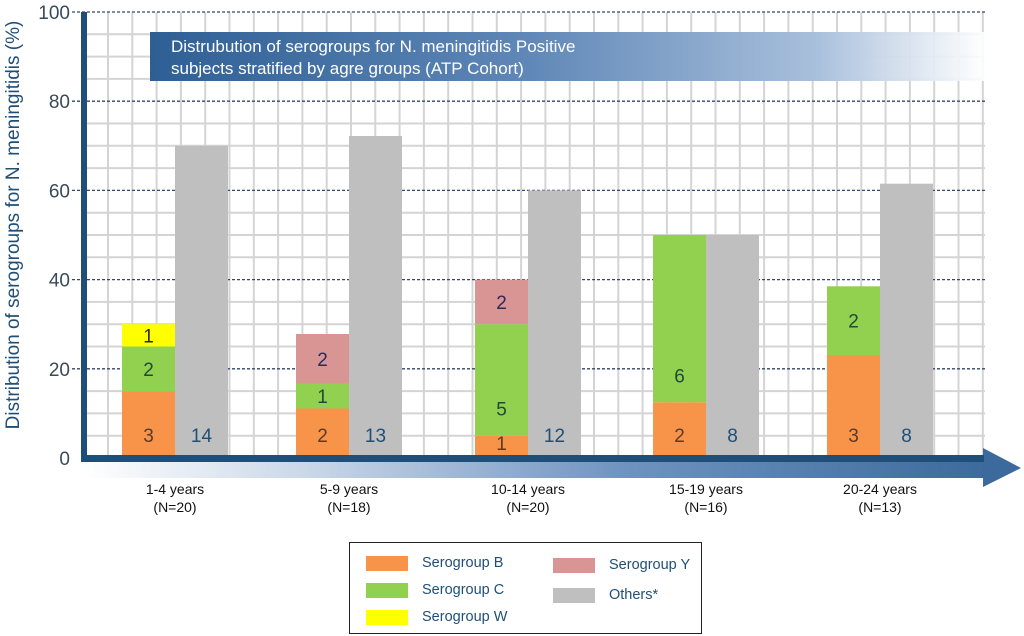 This screenshot has height=636, width=1024. I want to click on x-tick-label-n: (N=13), so click(879, 507).